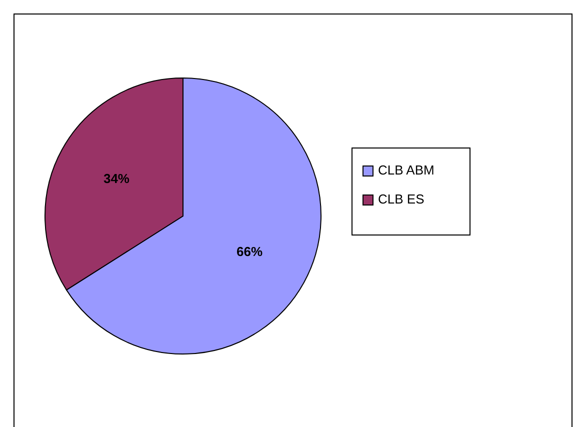 The width and height of the screenshot is (578, 427). Describe the element at coordinates (249, 252) in the screenshot. I see `data-label: 66%` at that location.